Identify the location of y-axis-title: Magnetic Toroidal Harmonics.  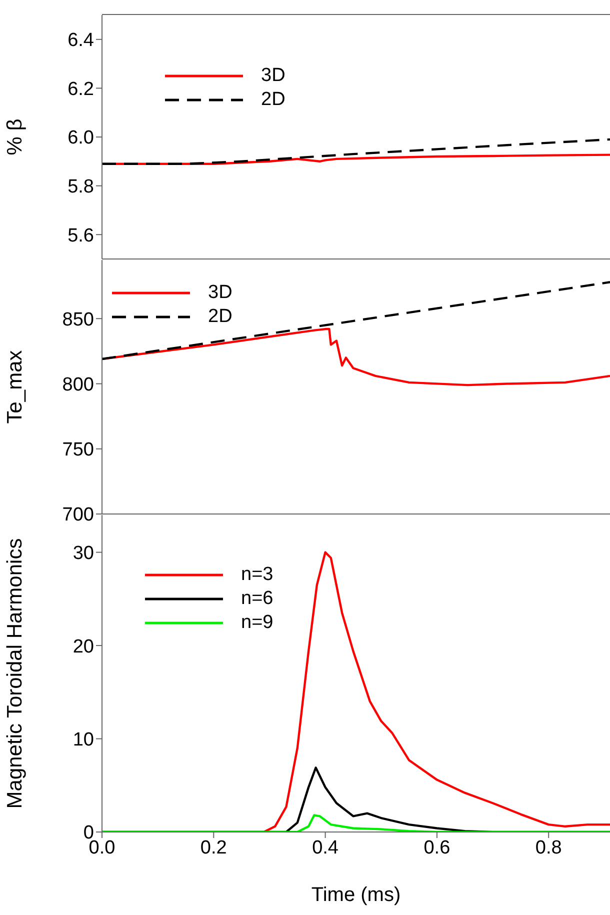
(14, 673).